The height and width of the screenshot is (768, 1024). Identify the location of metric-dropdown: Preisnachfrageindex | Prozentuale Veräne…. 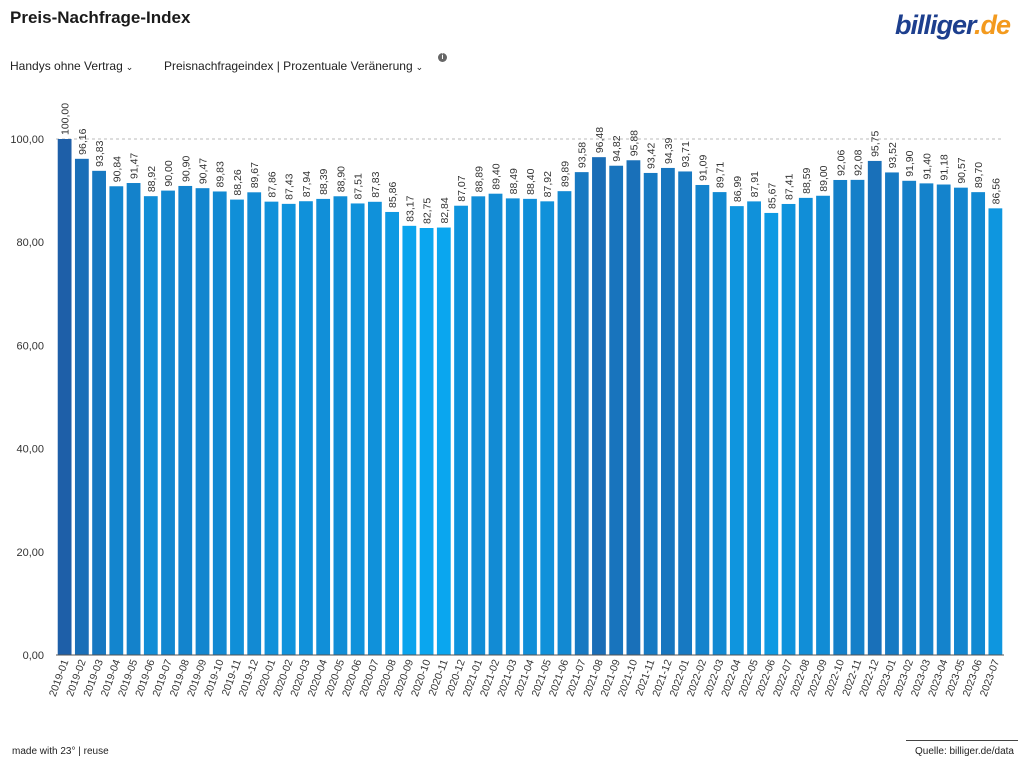
(293, 66).